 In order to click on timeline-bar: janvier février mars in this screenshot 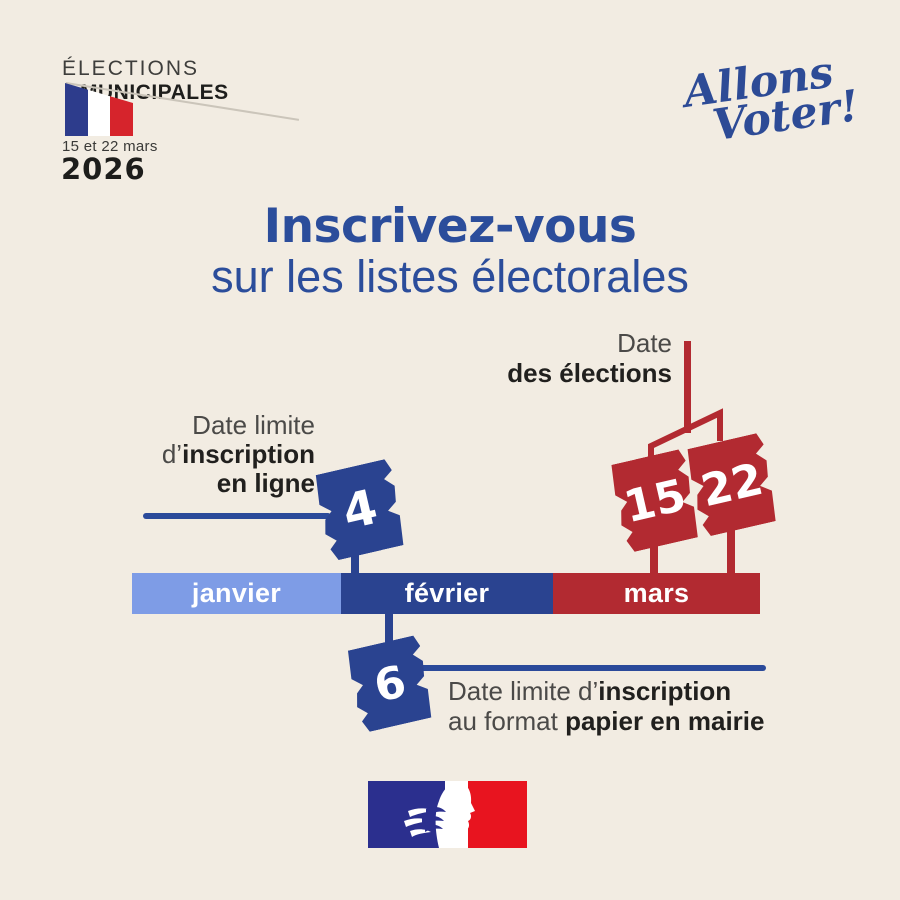, I will do `click(446, 593)`.